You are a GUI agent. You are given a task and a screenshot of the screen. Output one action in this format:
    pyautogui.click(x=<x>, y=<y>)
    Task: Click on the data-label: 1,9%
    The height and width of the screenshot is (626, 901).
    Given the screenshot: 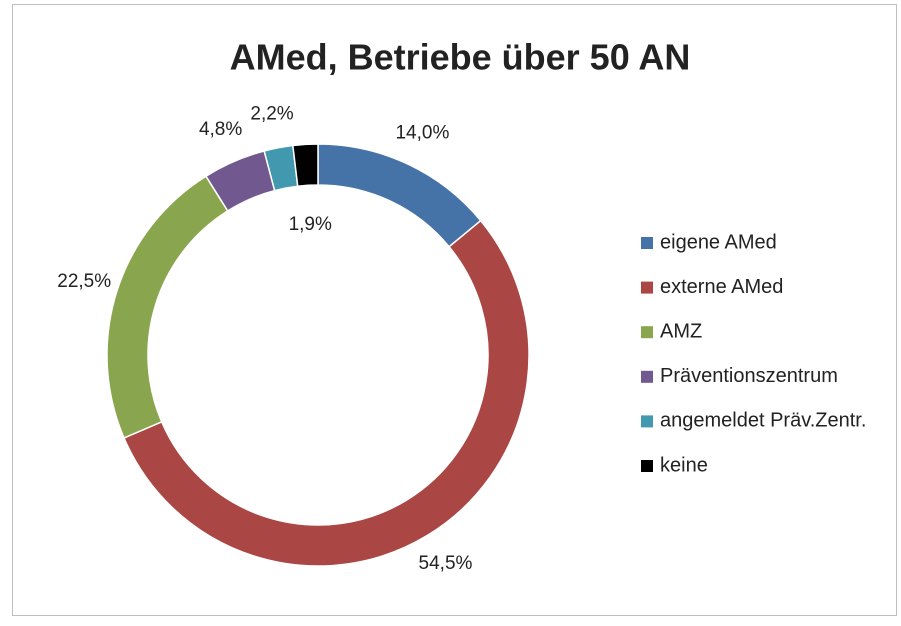 What is the action you would take?
    pyautogui.click(x=310, y=224)
    